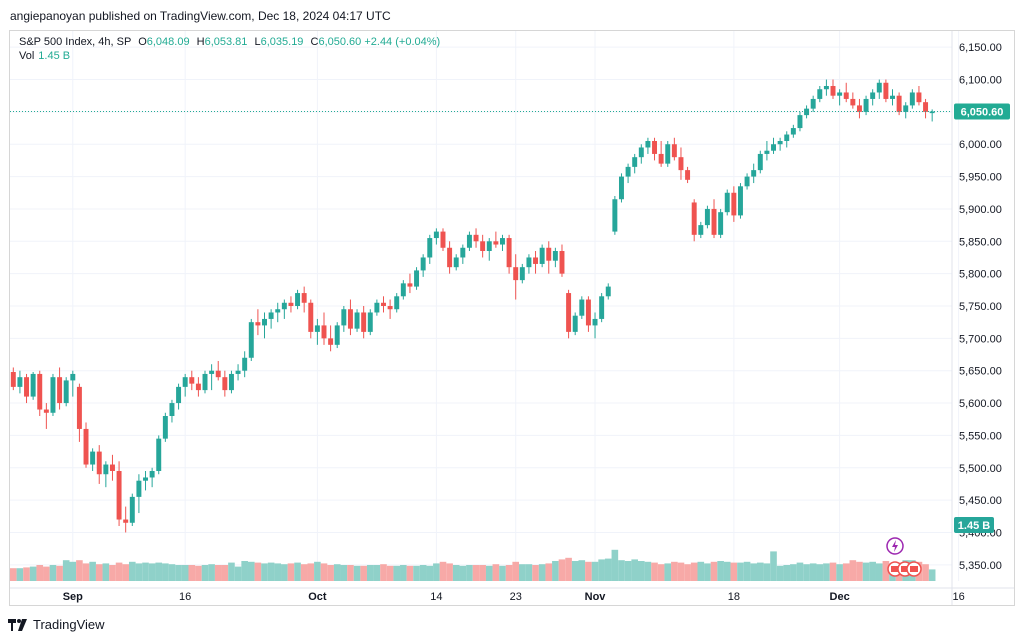  I want to click on footer-brand: TradingView, so click(56, 624).